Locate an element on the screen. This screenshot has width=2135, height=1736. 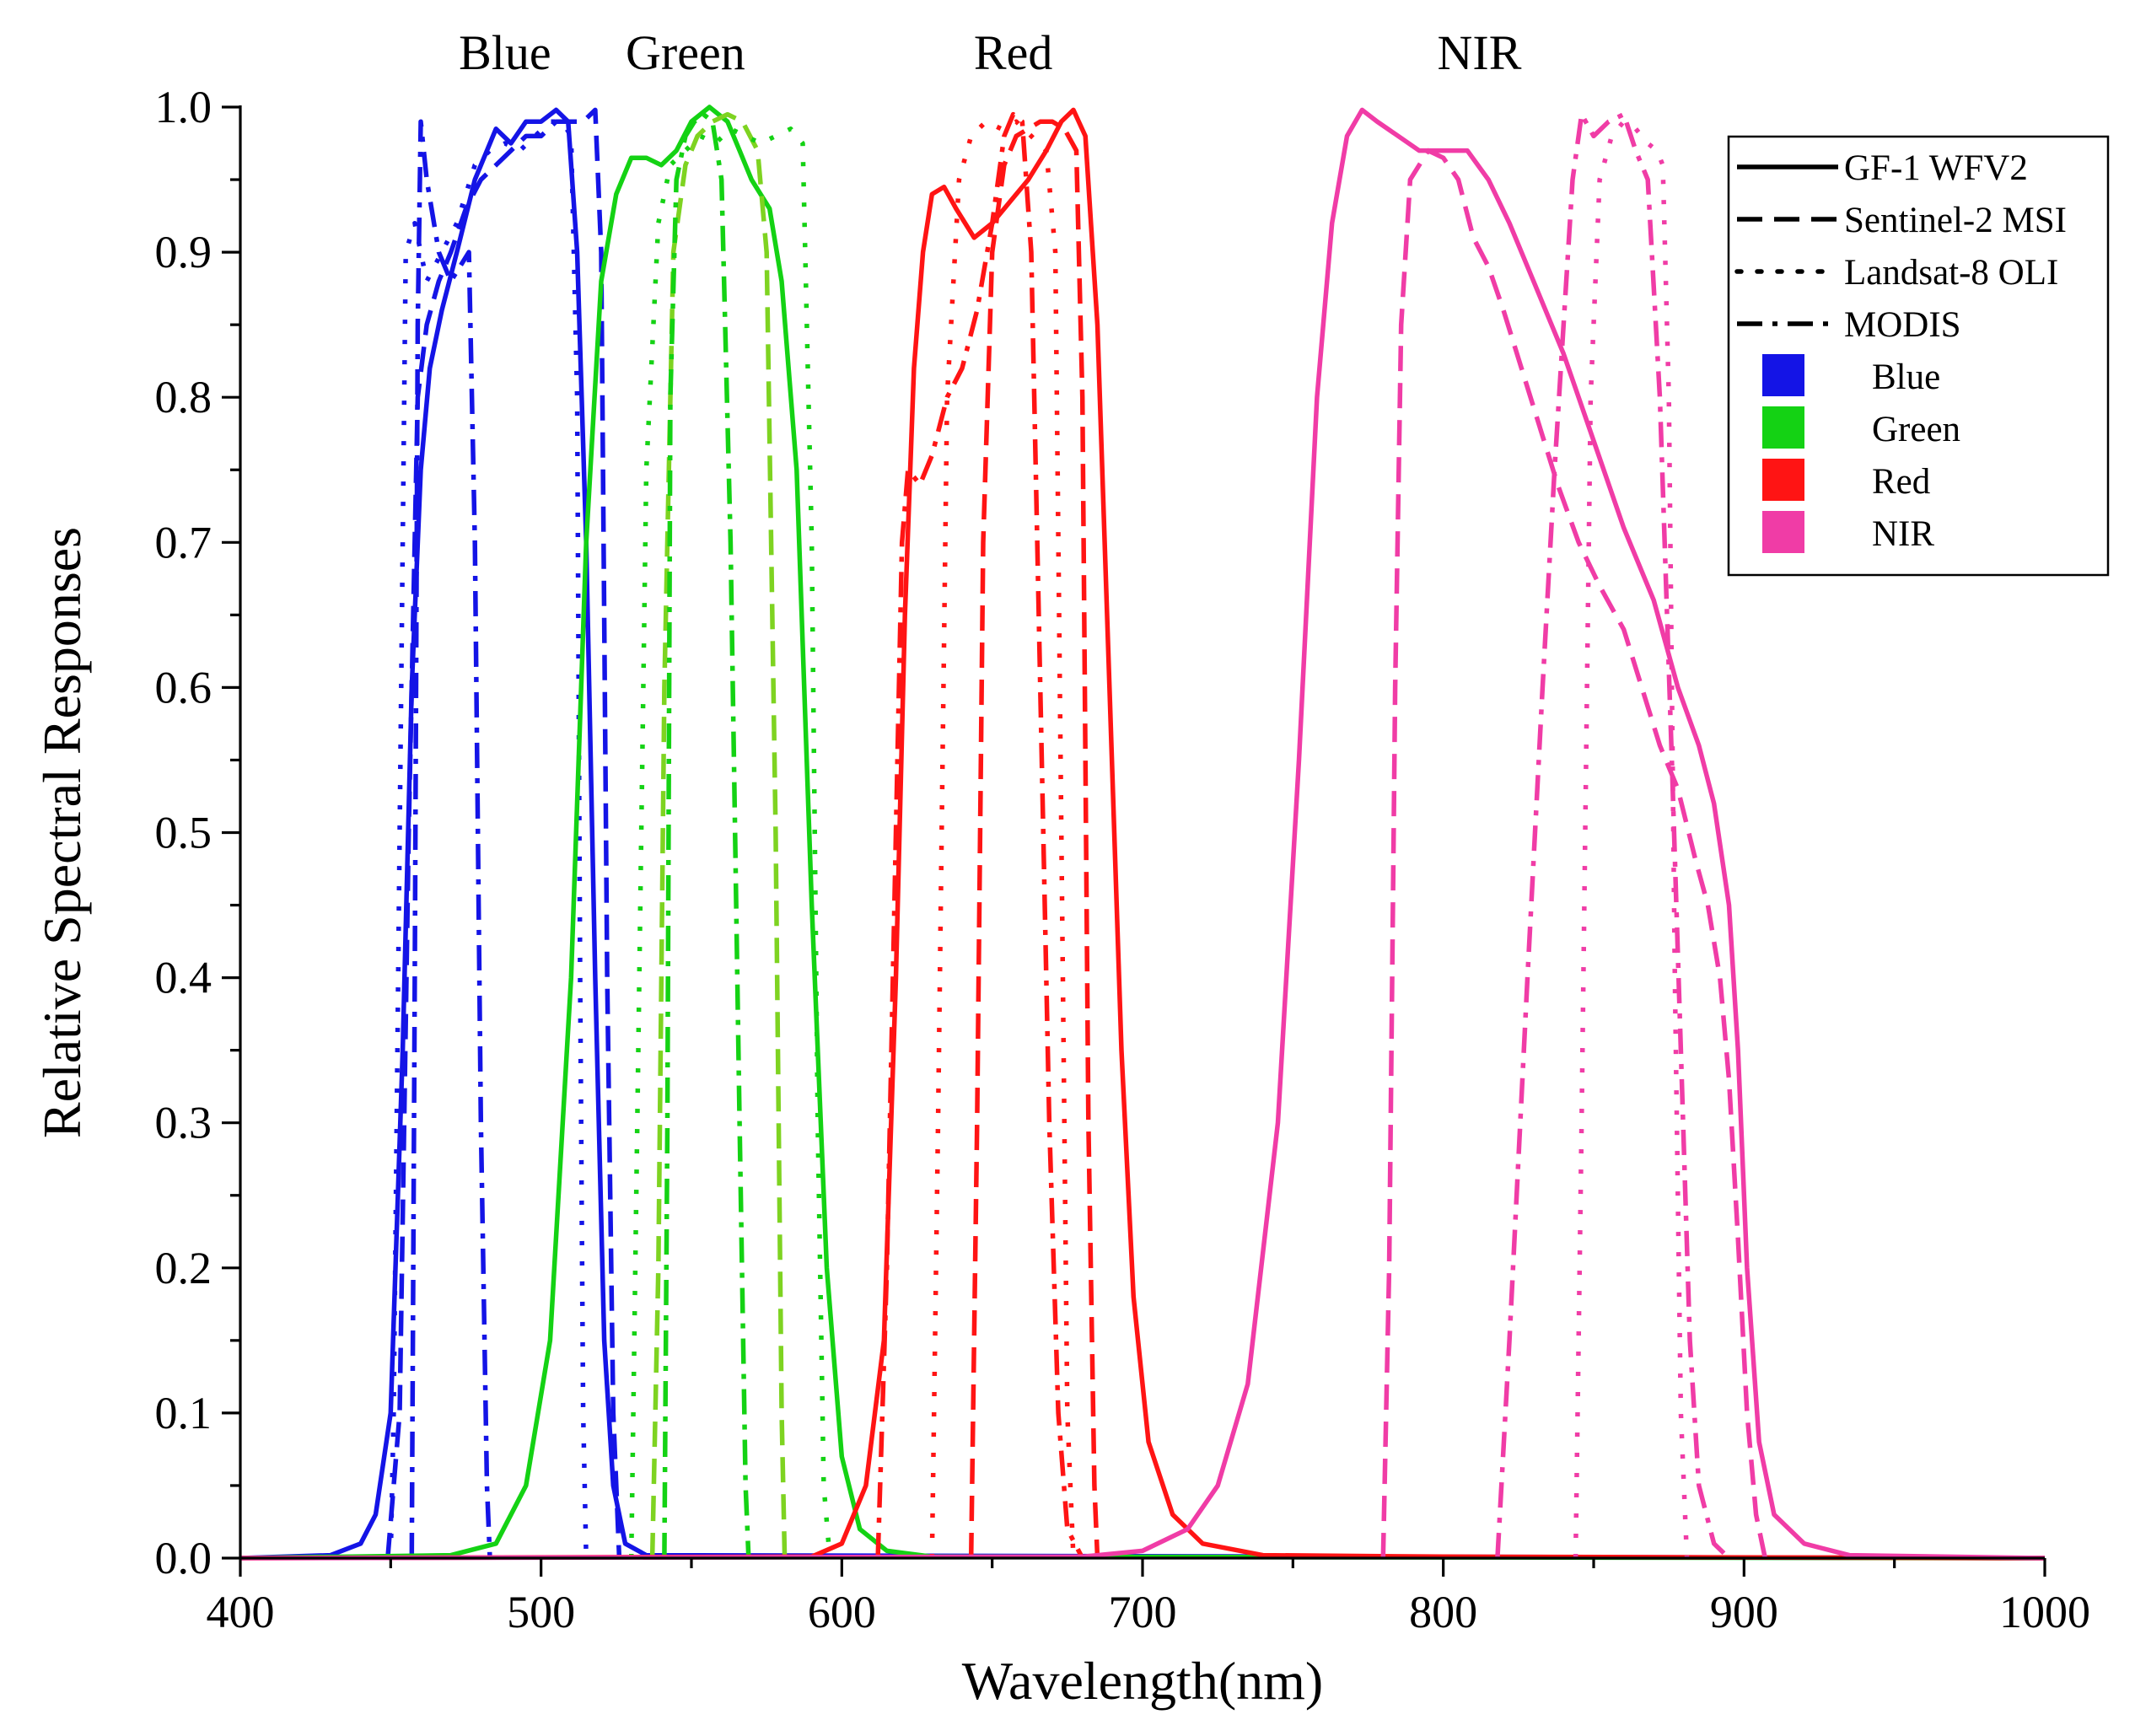
legend-swatch-blue is located at coordinates (1783, 375).